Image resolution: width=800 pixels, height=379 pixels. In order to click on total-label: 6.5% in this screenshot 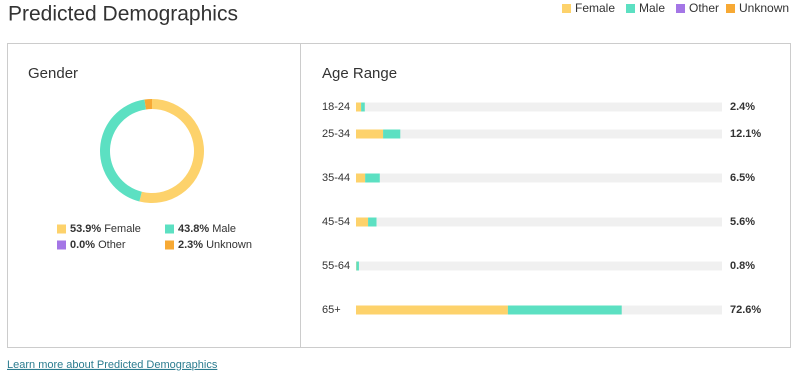, I will do `click(742, 178)`.